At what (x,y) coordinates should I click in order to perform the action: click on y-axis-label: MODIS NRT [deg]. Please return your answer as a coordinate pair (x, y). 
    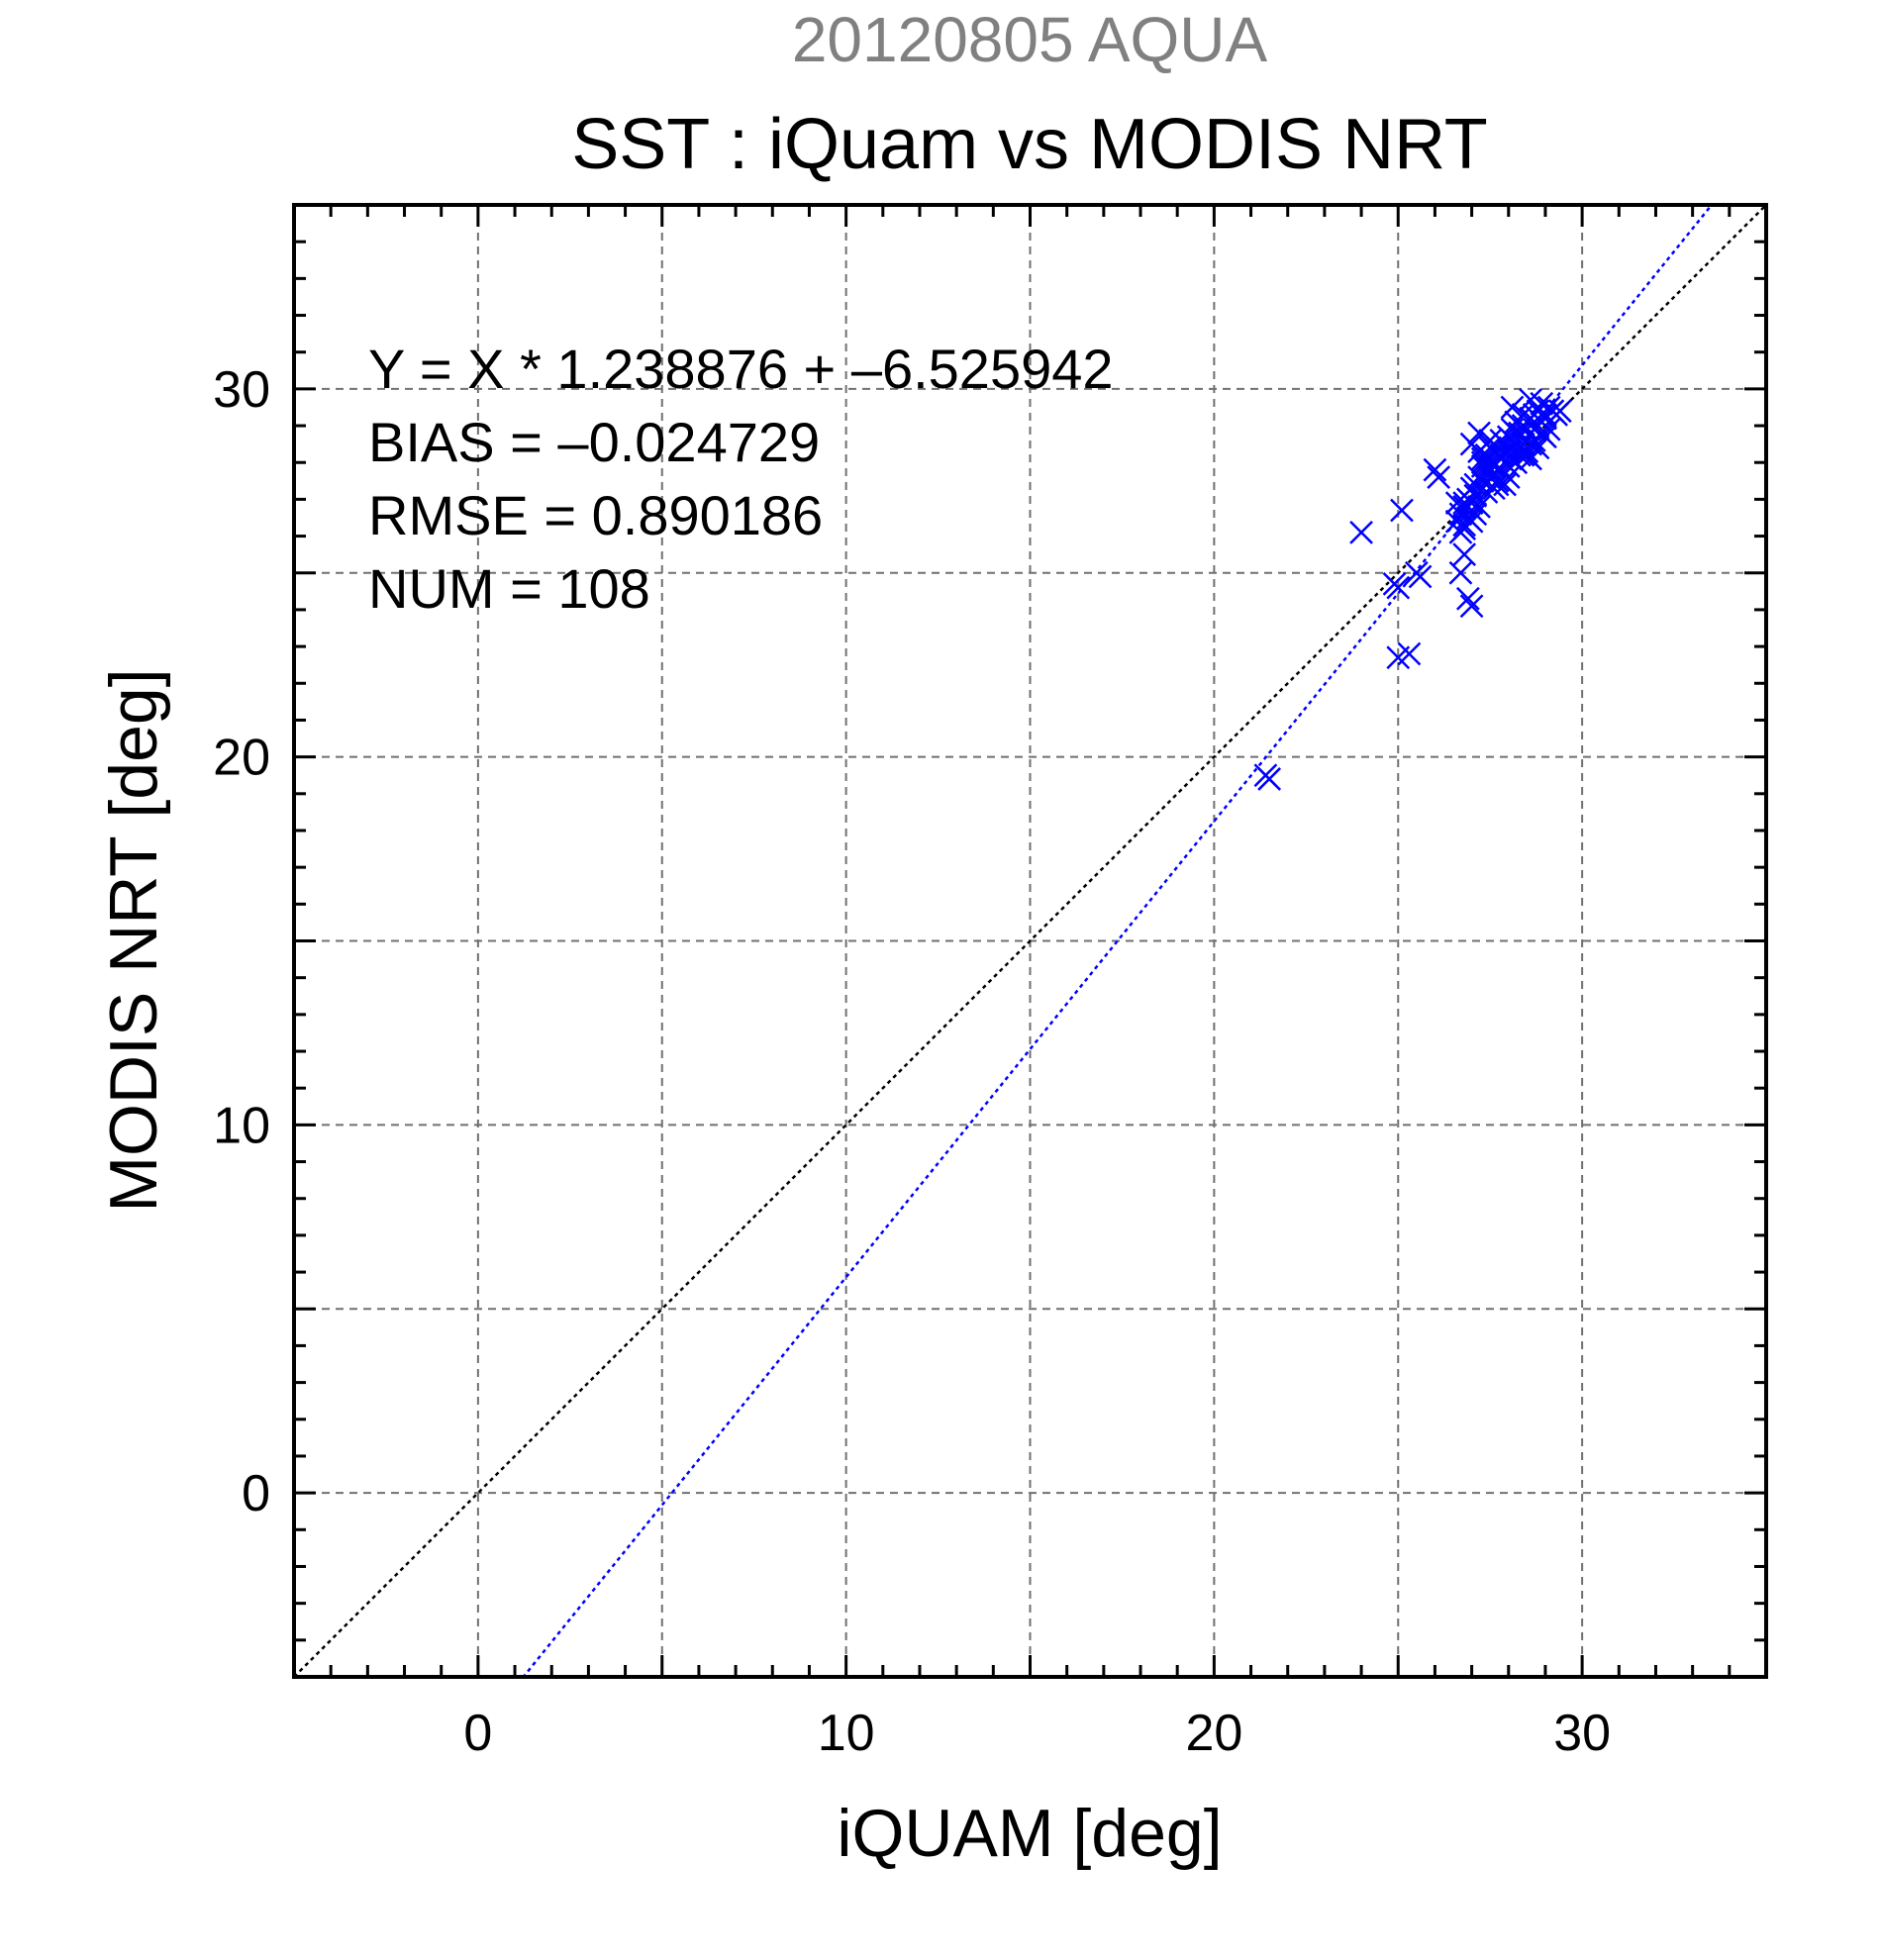
    Looking at the image, I should click on (133, 940).